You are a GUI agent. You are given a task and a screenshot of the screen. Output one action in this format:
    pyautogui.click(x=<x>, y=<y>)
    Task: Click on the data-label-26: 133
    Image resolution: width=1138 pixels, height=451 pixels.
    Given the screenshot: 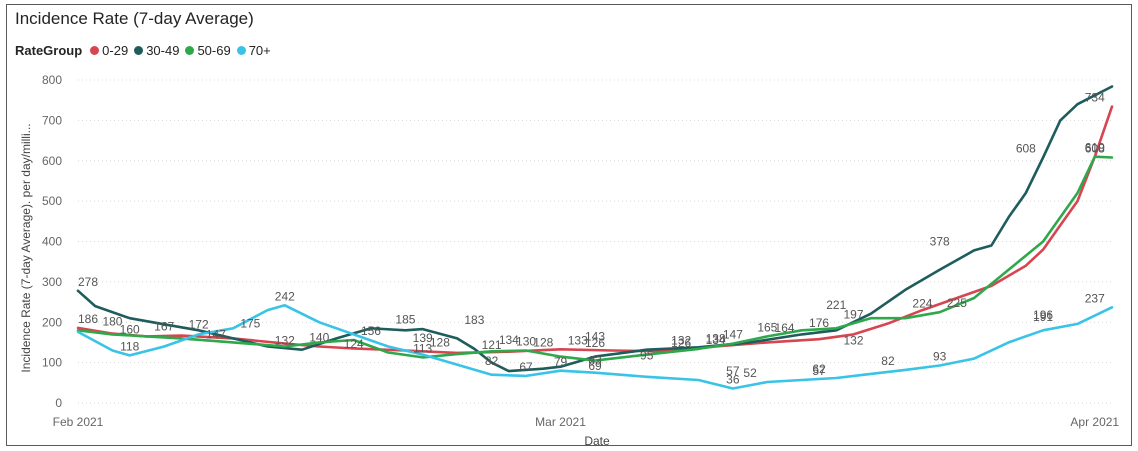 What is the action you would take?
    pyautogui.click(x=578, y=340)
    